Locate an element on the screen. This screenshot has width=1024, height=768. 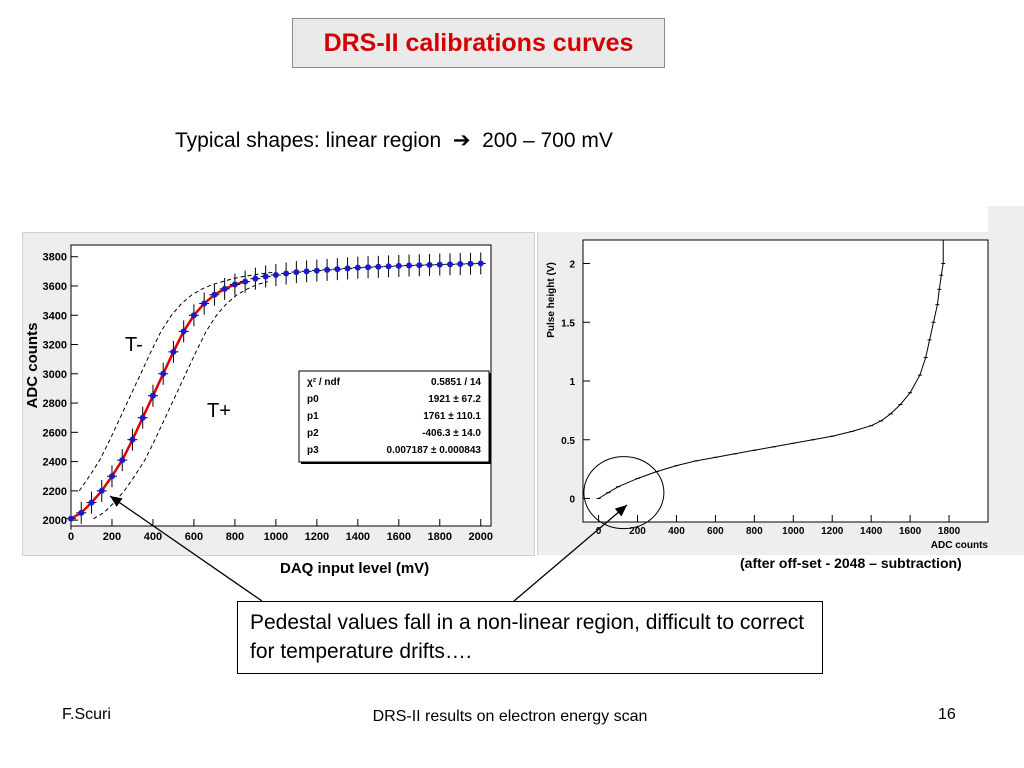
y-tick-label: 3800 is located at coordinates (55, 258).